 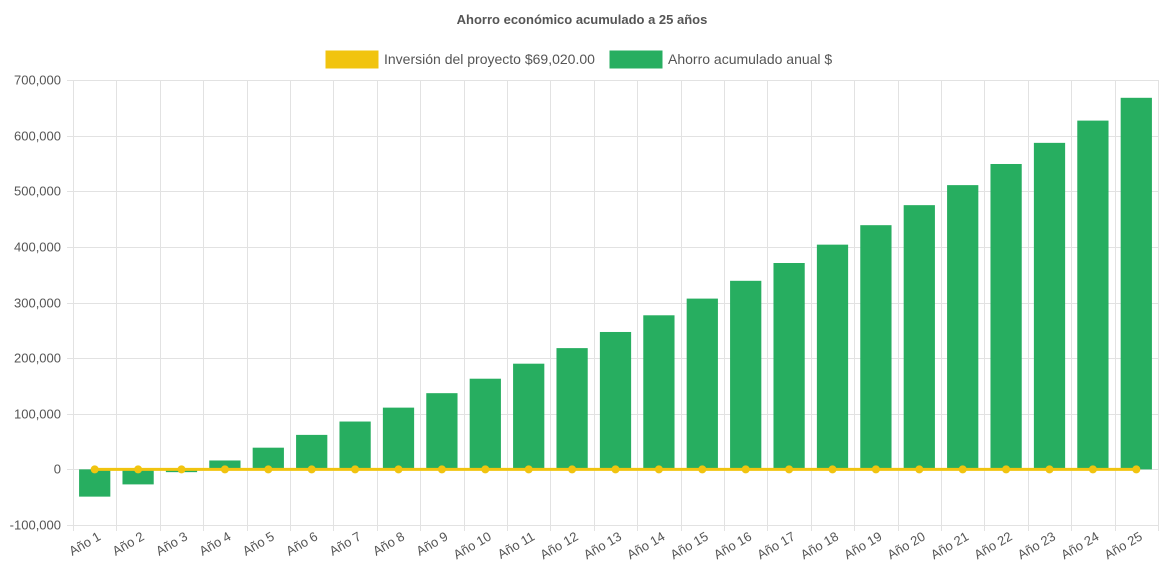 I want to click on legend-item-ahorro: Ahorro acumulado anual $, so click(x=720, y=59).